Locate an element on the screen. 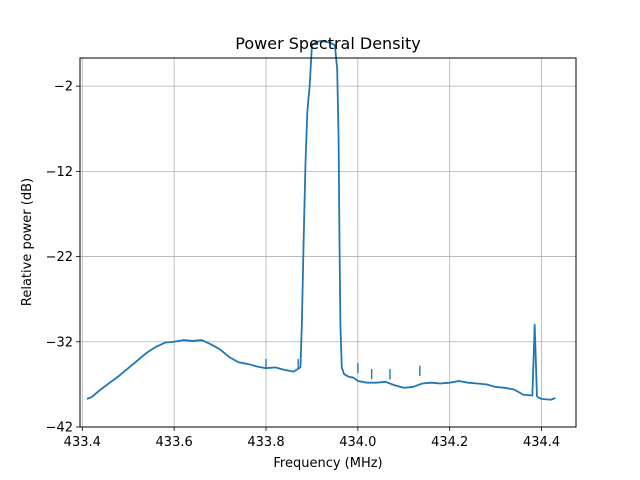  chart-title: Power Spectral Density is located at coordinates (327, 43).